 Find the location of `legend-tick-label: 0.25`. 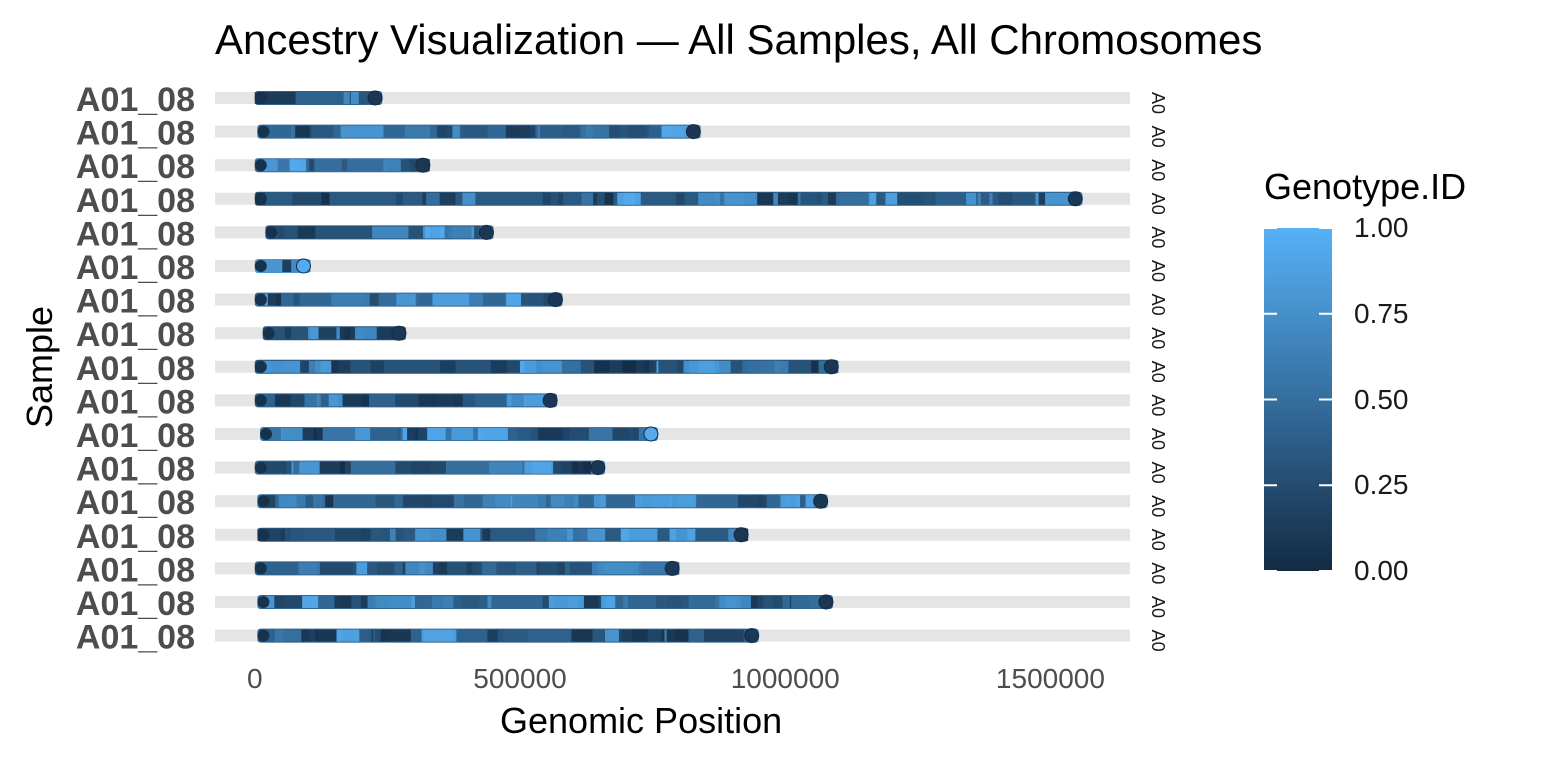

legend-tick-label: 0.25 is located at coordinates (1381, 485).